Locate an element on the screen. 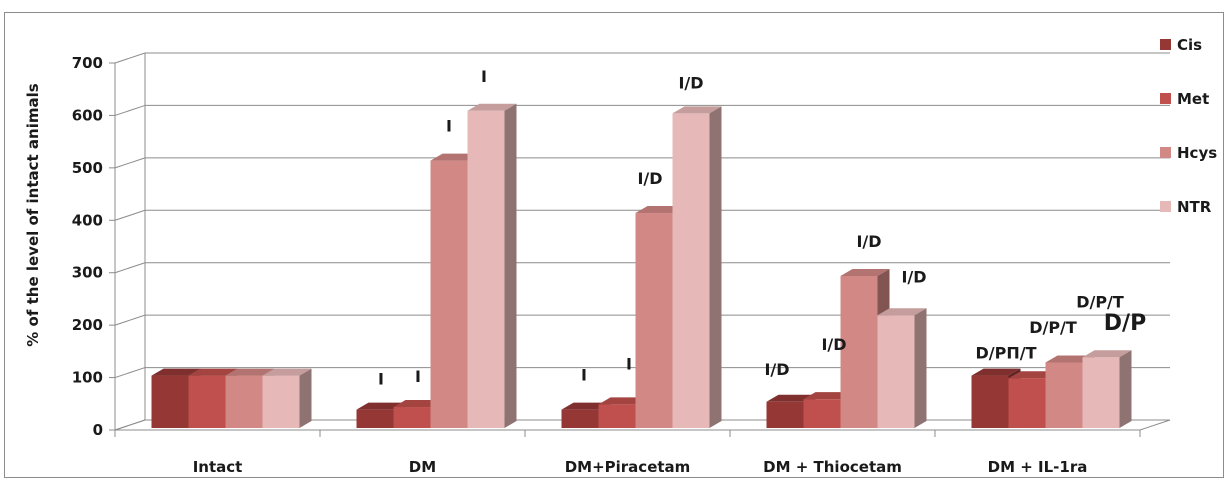 Image resolution: width=1231 pixels, height=484 pixels. y-tick-label: 400 is located at coordinates (87, 220).